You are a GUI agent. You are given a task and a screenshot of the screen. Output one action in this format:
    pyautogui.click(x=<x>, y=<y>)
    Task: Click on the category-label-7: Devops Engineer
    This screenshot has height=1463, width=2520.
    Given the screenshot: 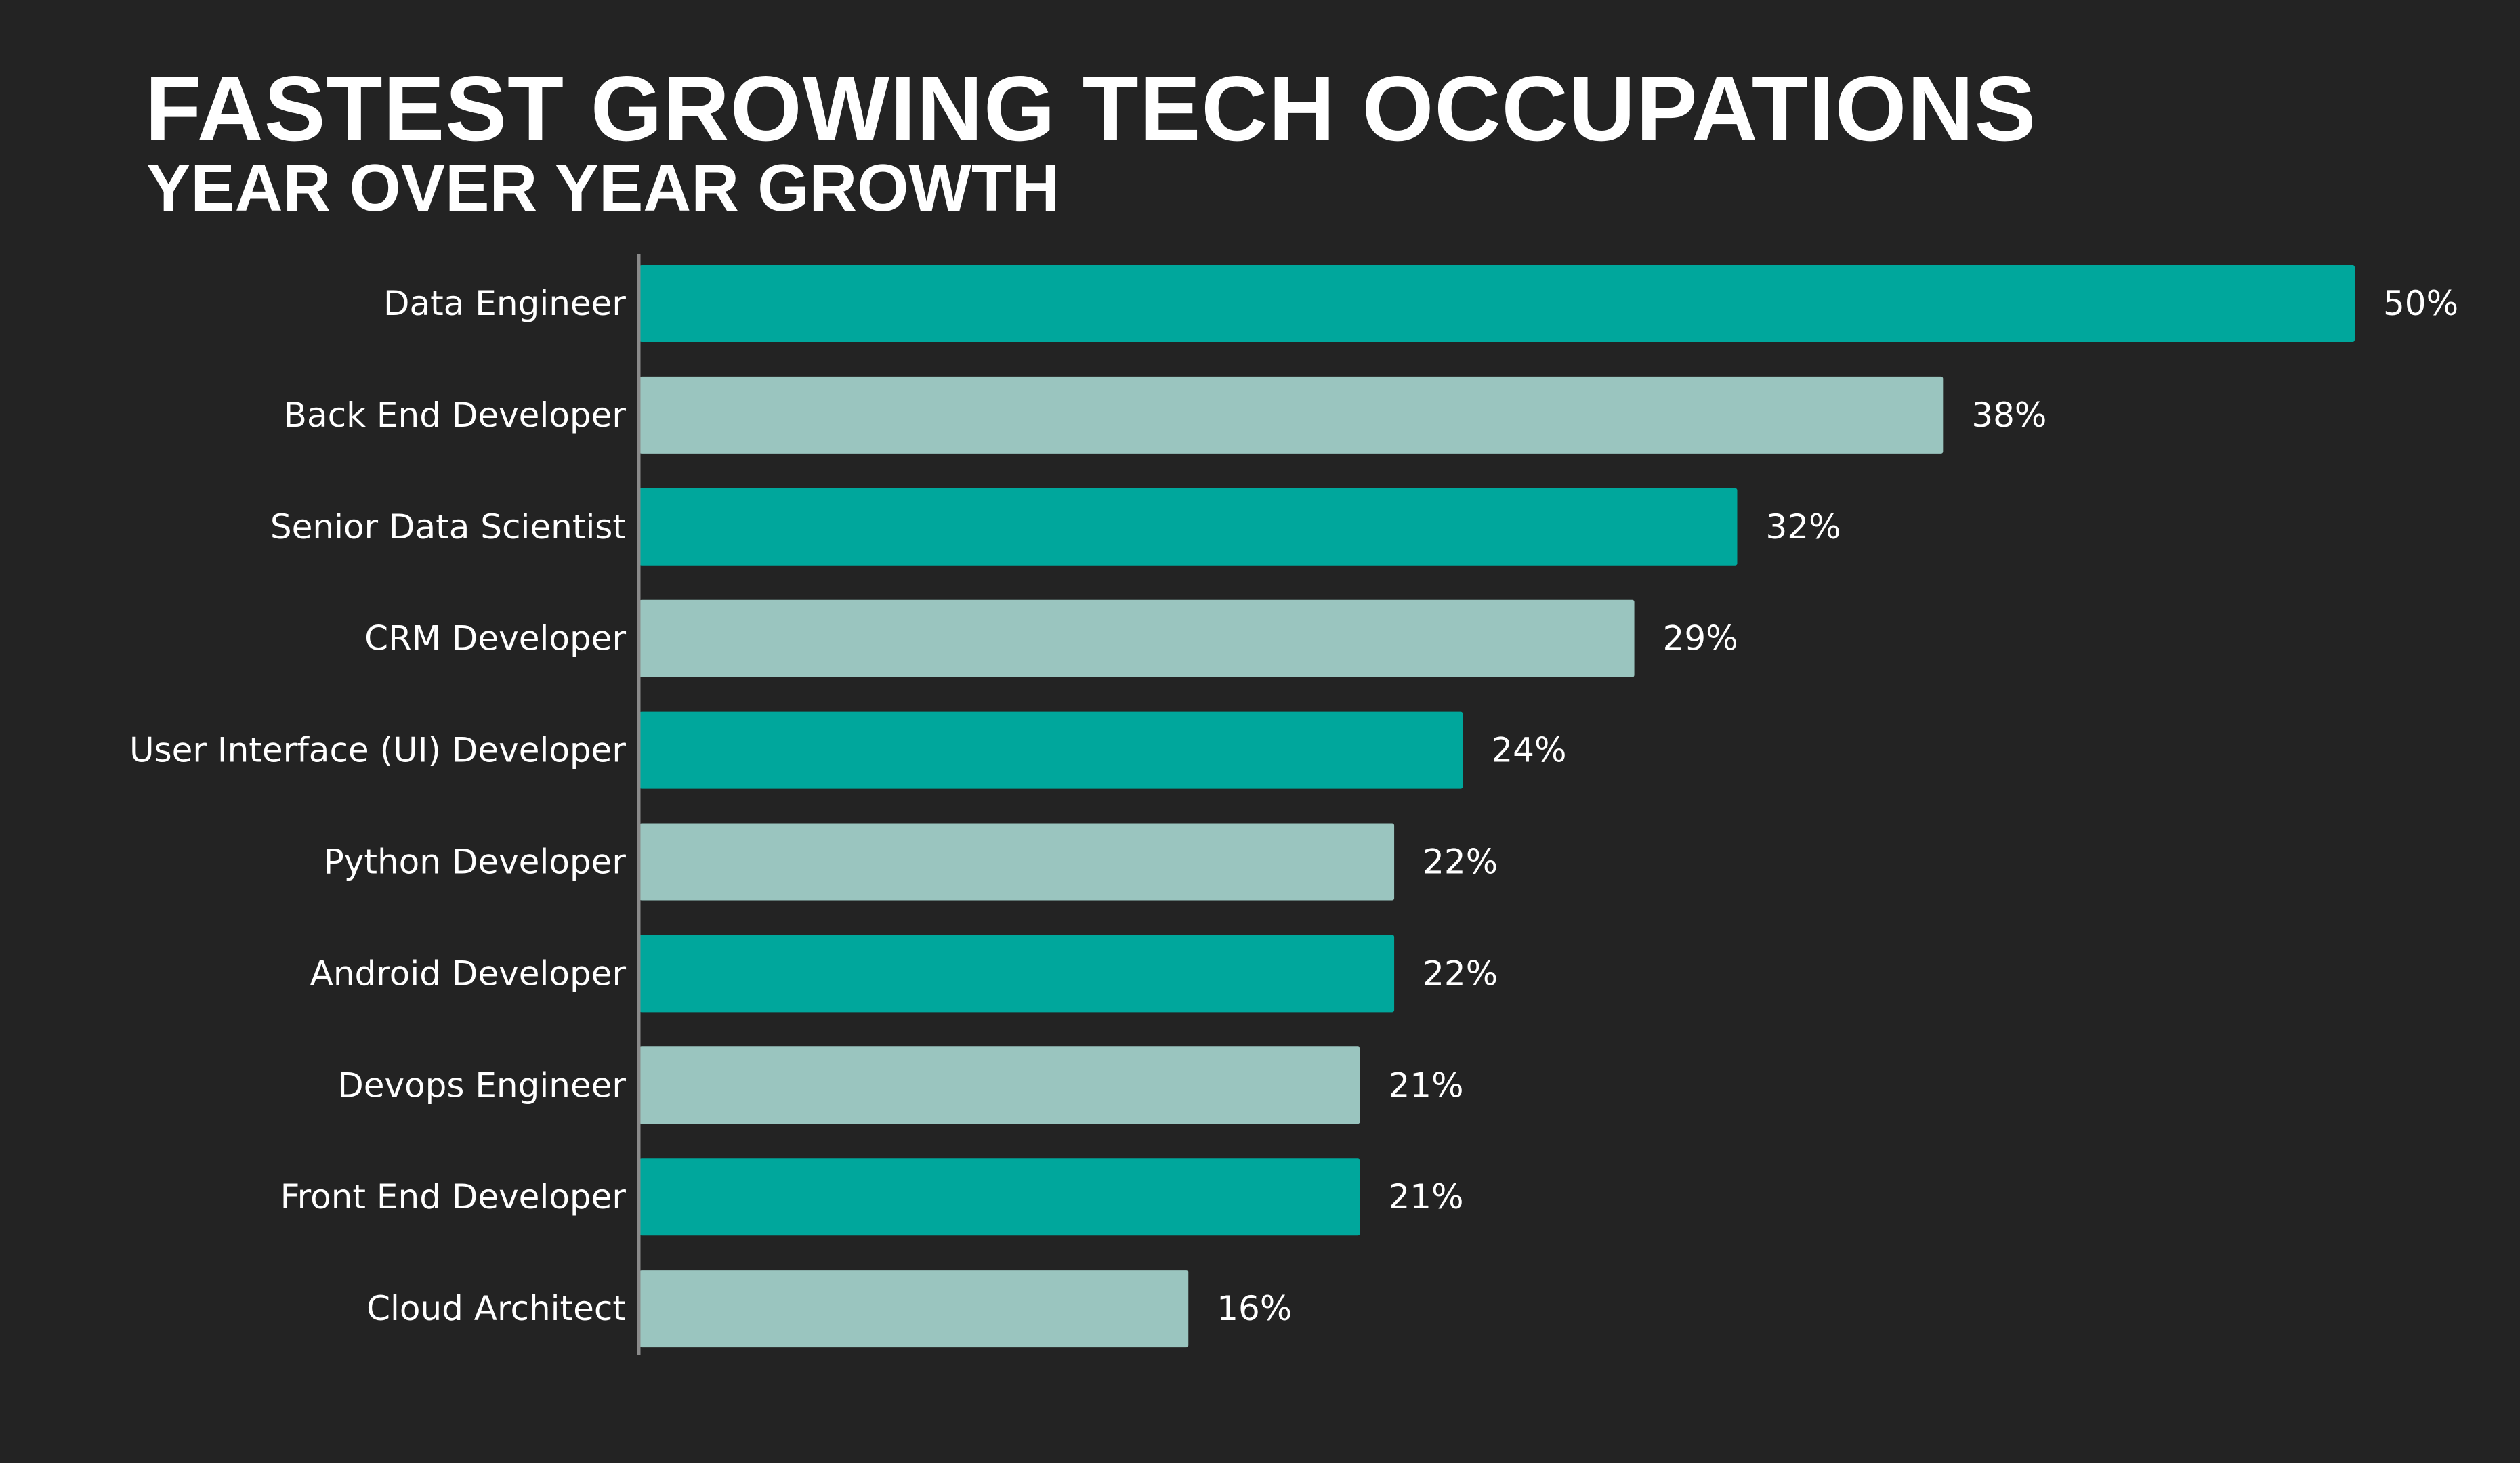 What is the action you would take?
    pyautogui.click(x=481, y=1085)
    